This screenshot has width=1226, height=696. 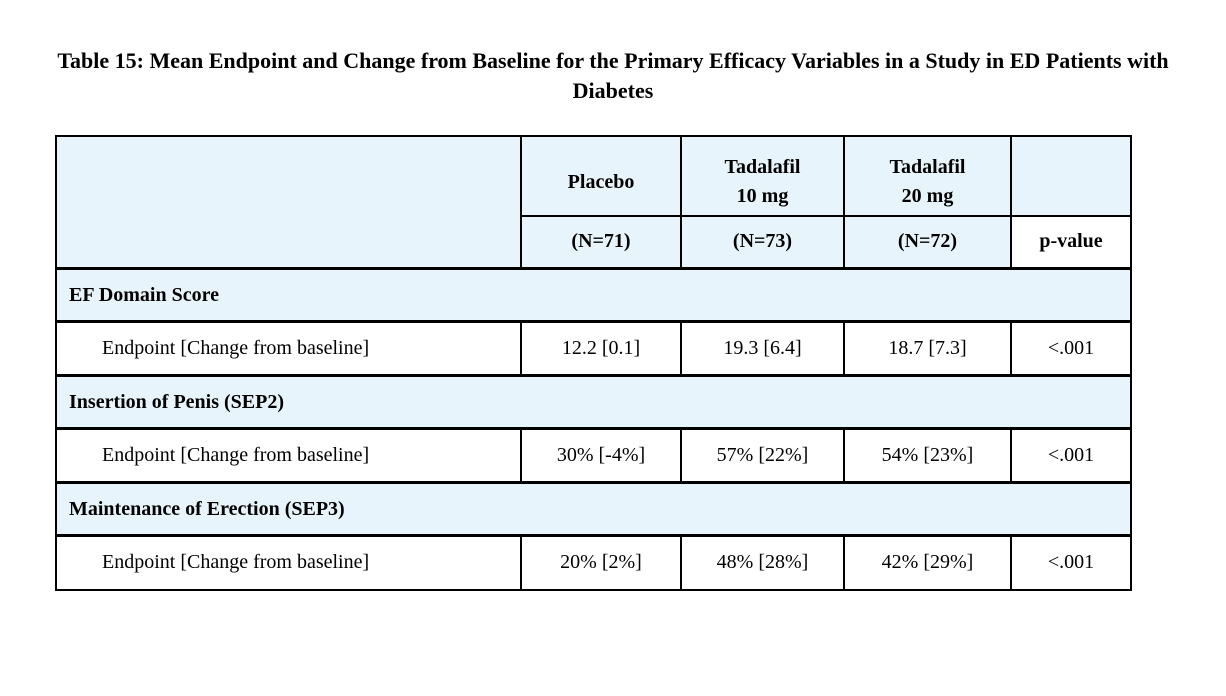 I want to click on value-cell-placebo: 20% [2%], so click(x=601, y=562).